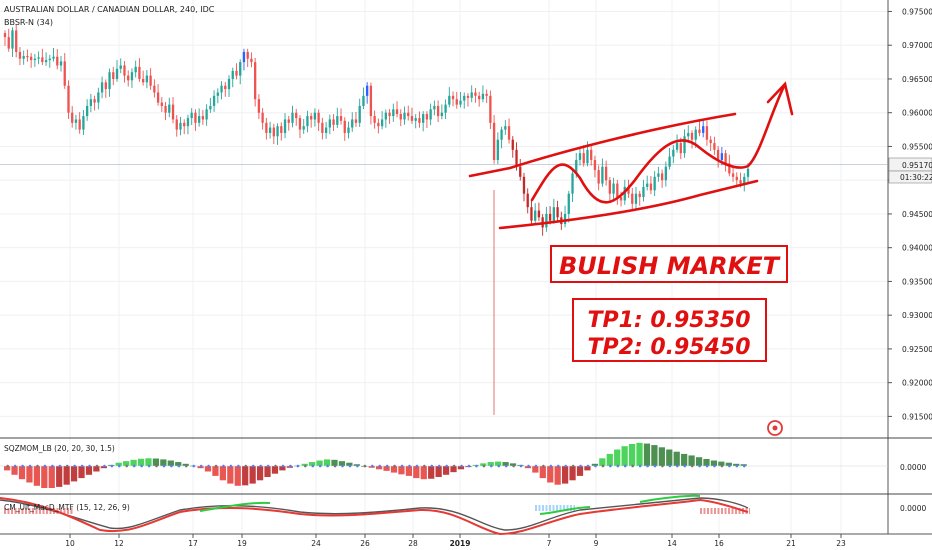 The width and height of the screenshot is (932, 550). What do you see at coordinates (917, 146) in the screenshot?
I see `price-tick-label: 0.95500` at bounding box center [917, 146].